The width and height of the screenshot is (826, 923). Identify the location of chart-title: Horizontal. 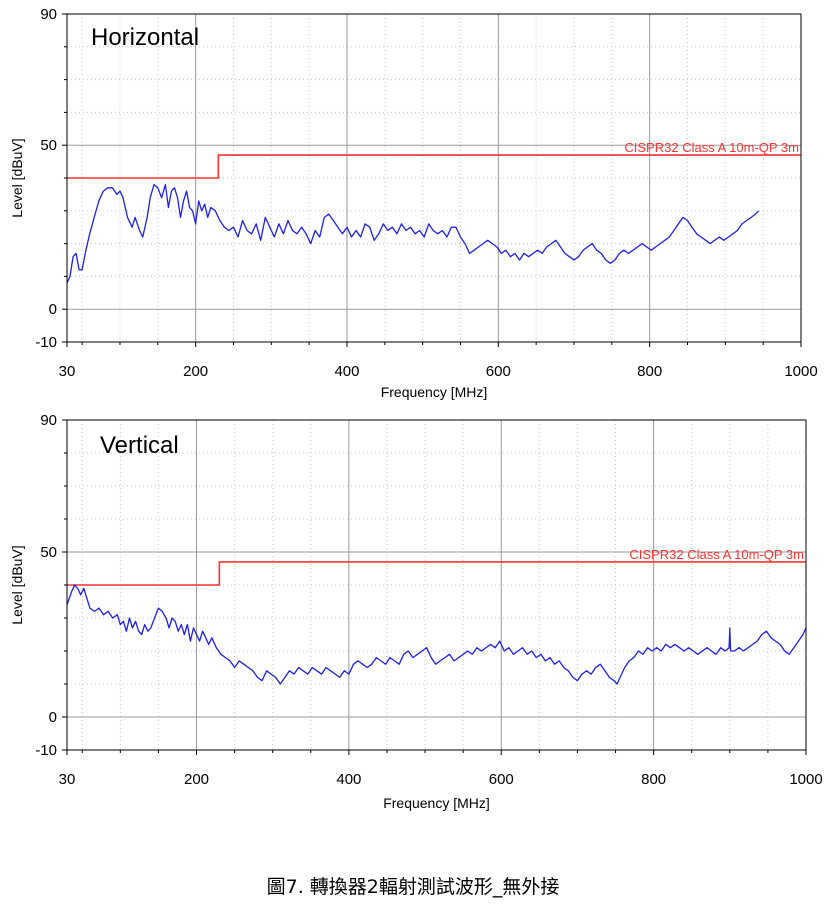
(145, 37).